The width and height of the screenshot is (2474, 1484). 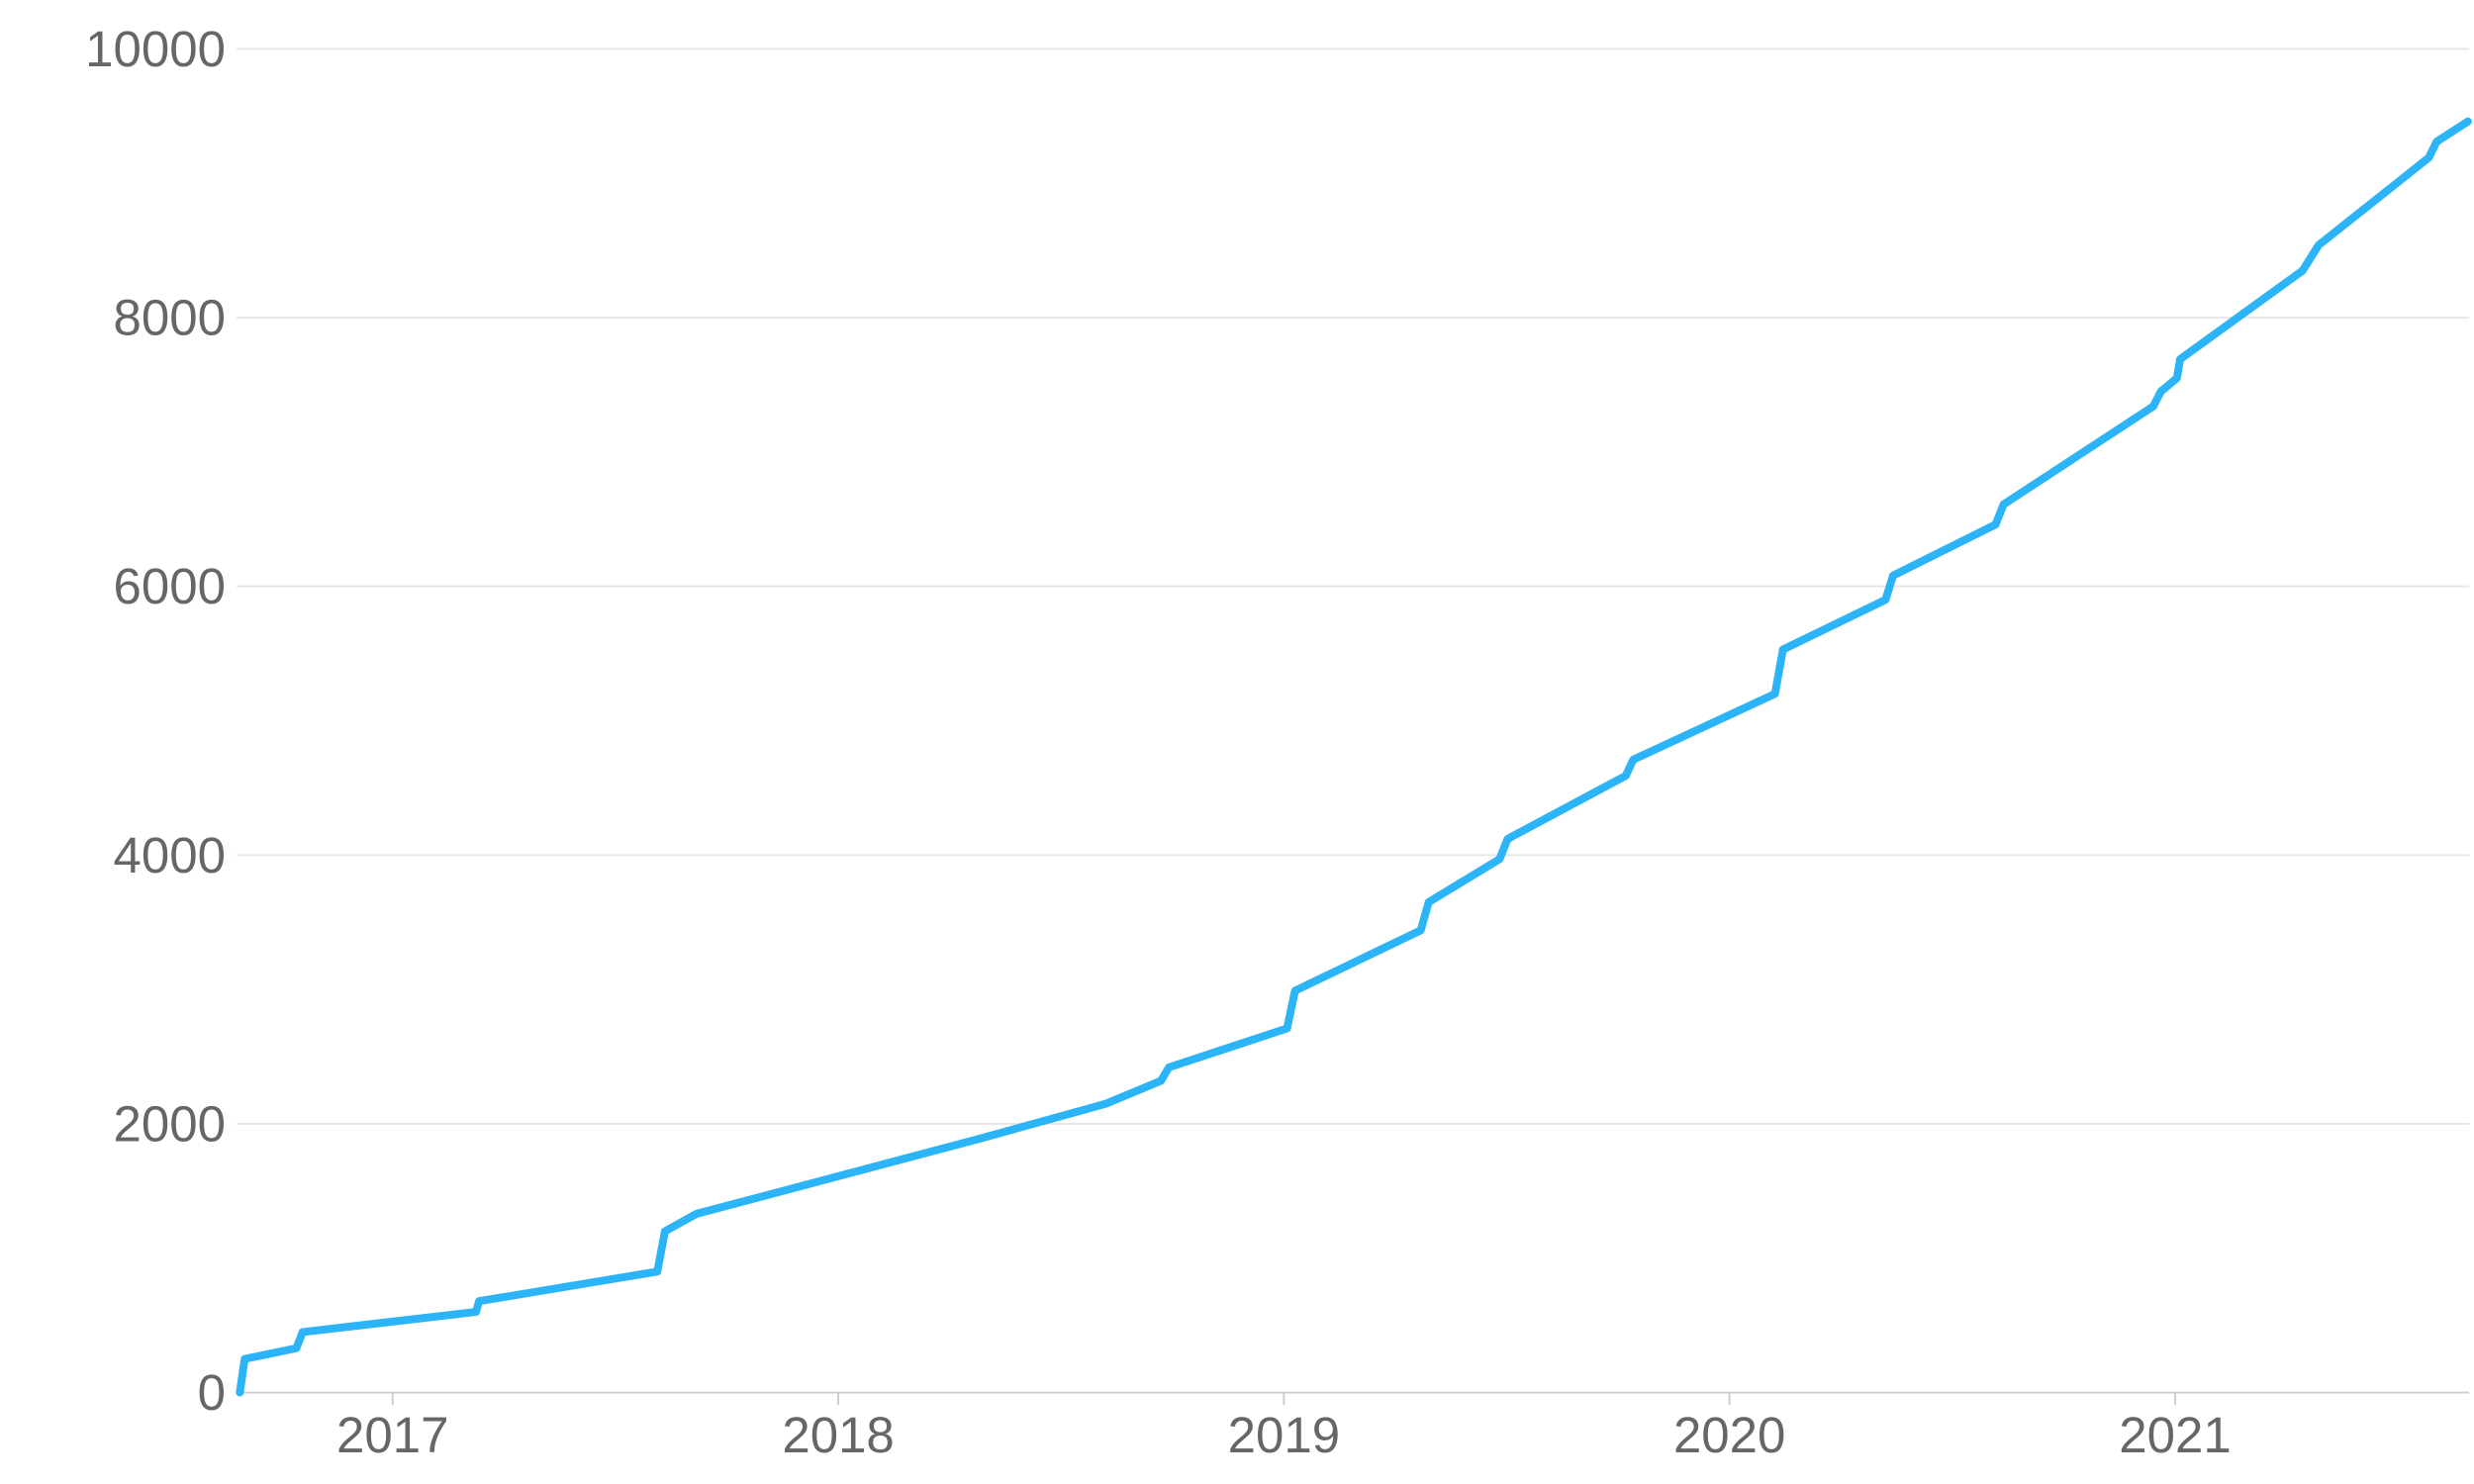 What do you see at coordinates (2175, 1435) in the screenshot?
I see `x-tick-label: 2021` at bounding box center [2175, 1435].